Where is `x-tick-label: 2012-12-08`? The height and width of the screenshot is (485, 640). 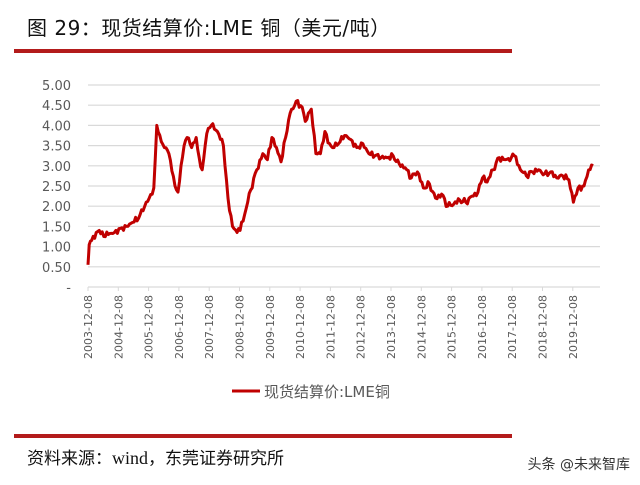
x-tick-label: 2012-12-08 is located at coordinates (361, 327).